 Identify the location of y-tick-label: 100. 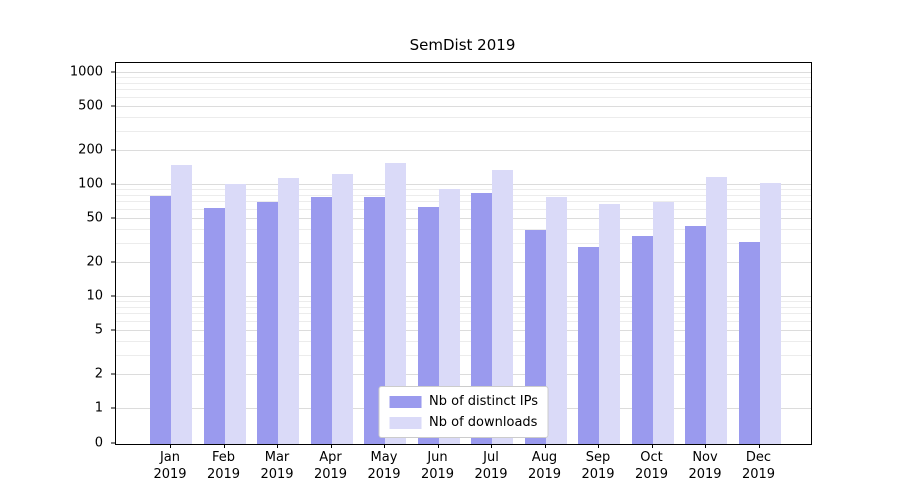
(90, 184).